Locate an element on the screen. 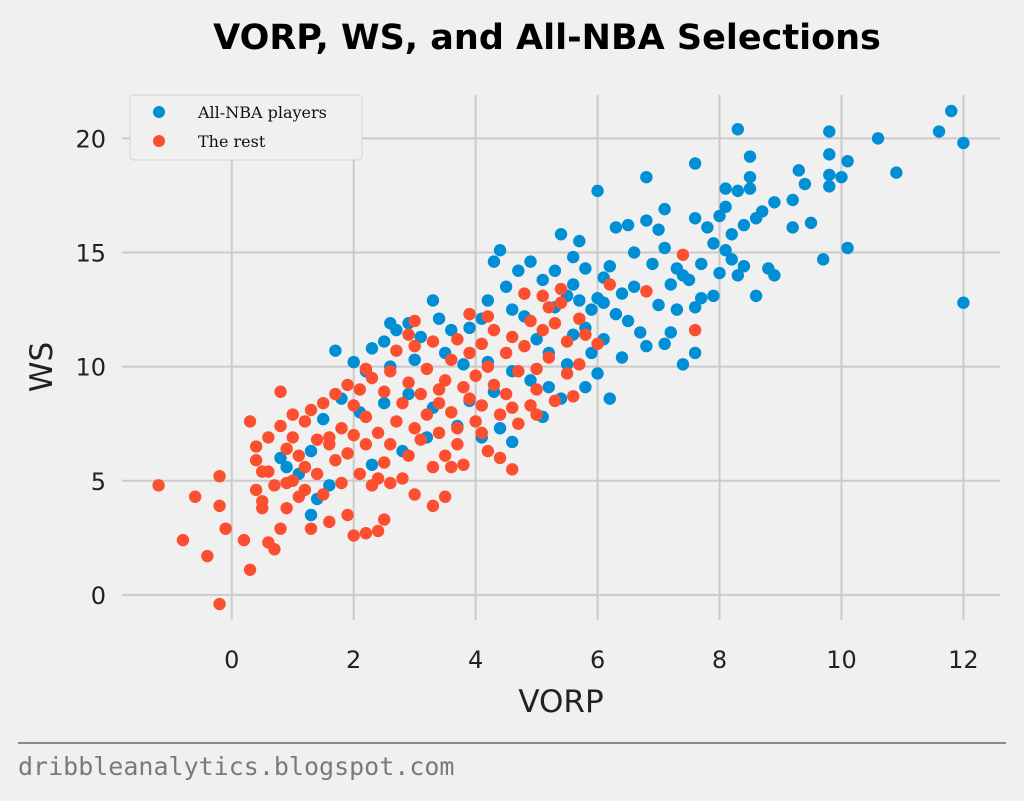 The image size is (1024, 801). x-tick-label: 6 is located at coordinates (597, 660).